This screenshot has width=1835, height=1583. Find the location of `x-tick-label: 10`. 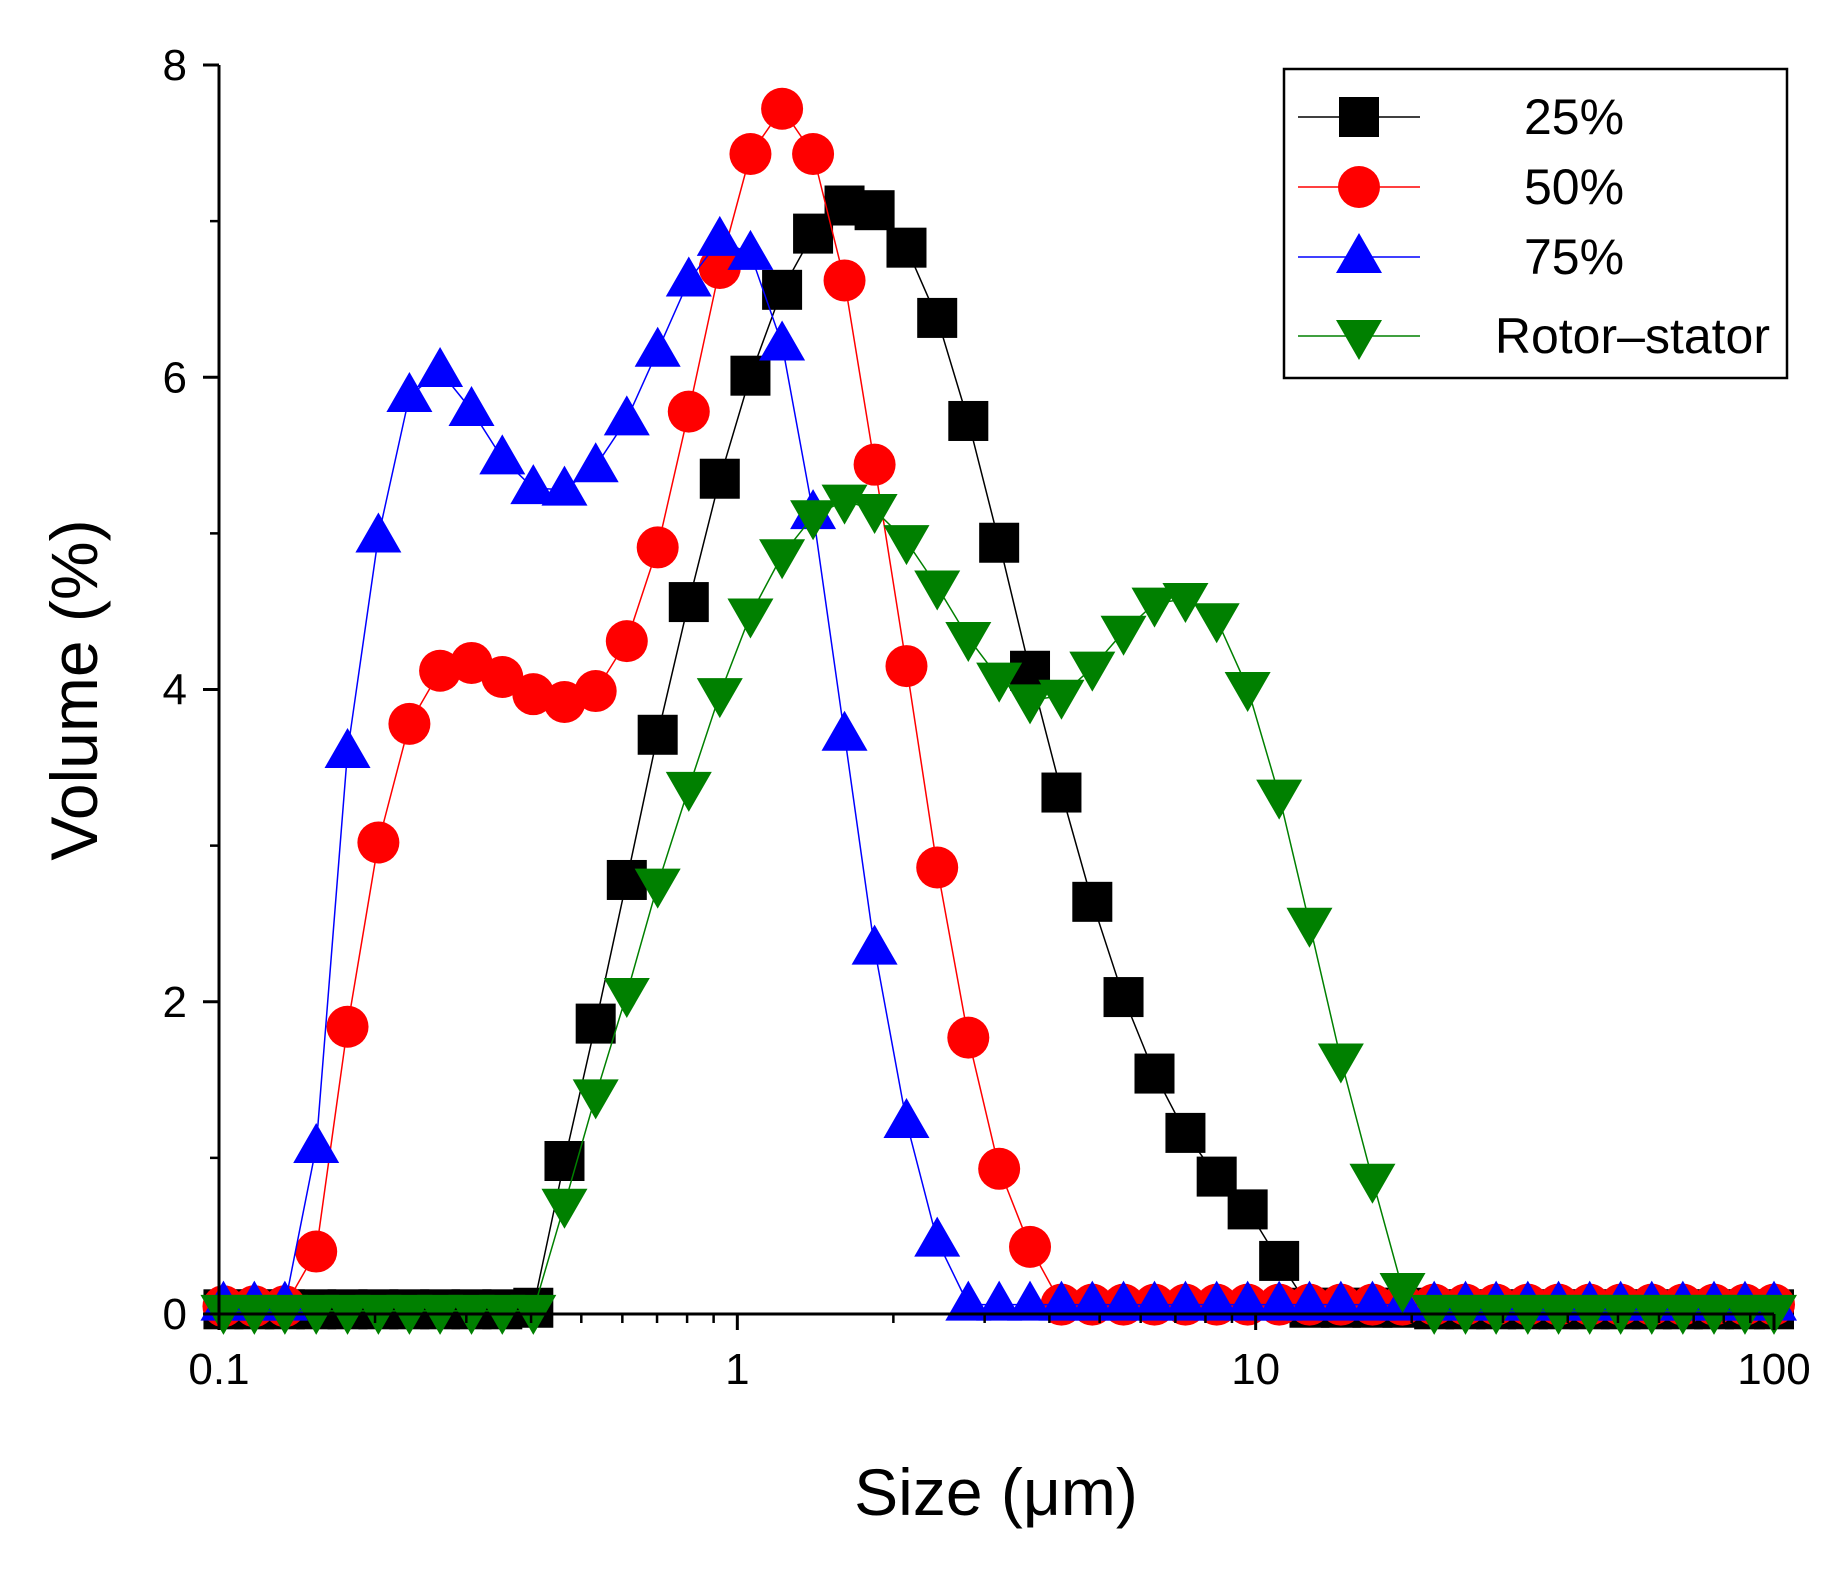

x-tick-label: 10 is located at coordinates (1255, 1369).